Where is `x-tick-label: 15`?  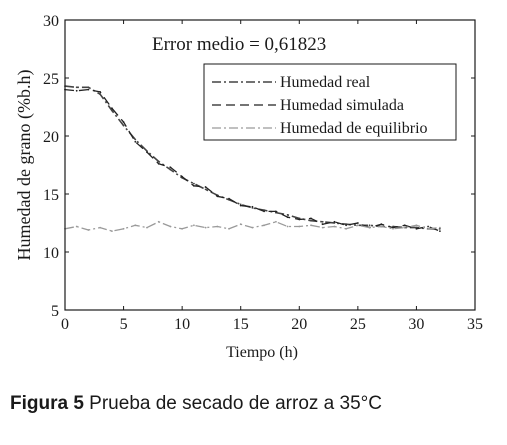
x-tick-label: 15 is located at coordinates (241, 324).